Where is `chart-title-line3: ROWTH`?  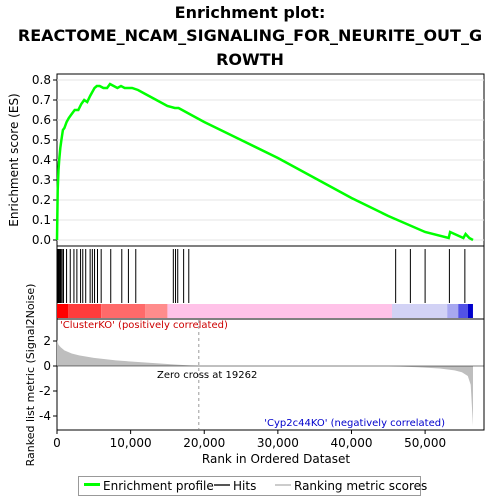 chart-title-line3: ROWTH is located at coordinates (250, 59).